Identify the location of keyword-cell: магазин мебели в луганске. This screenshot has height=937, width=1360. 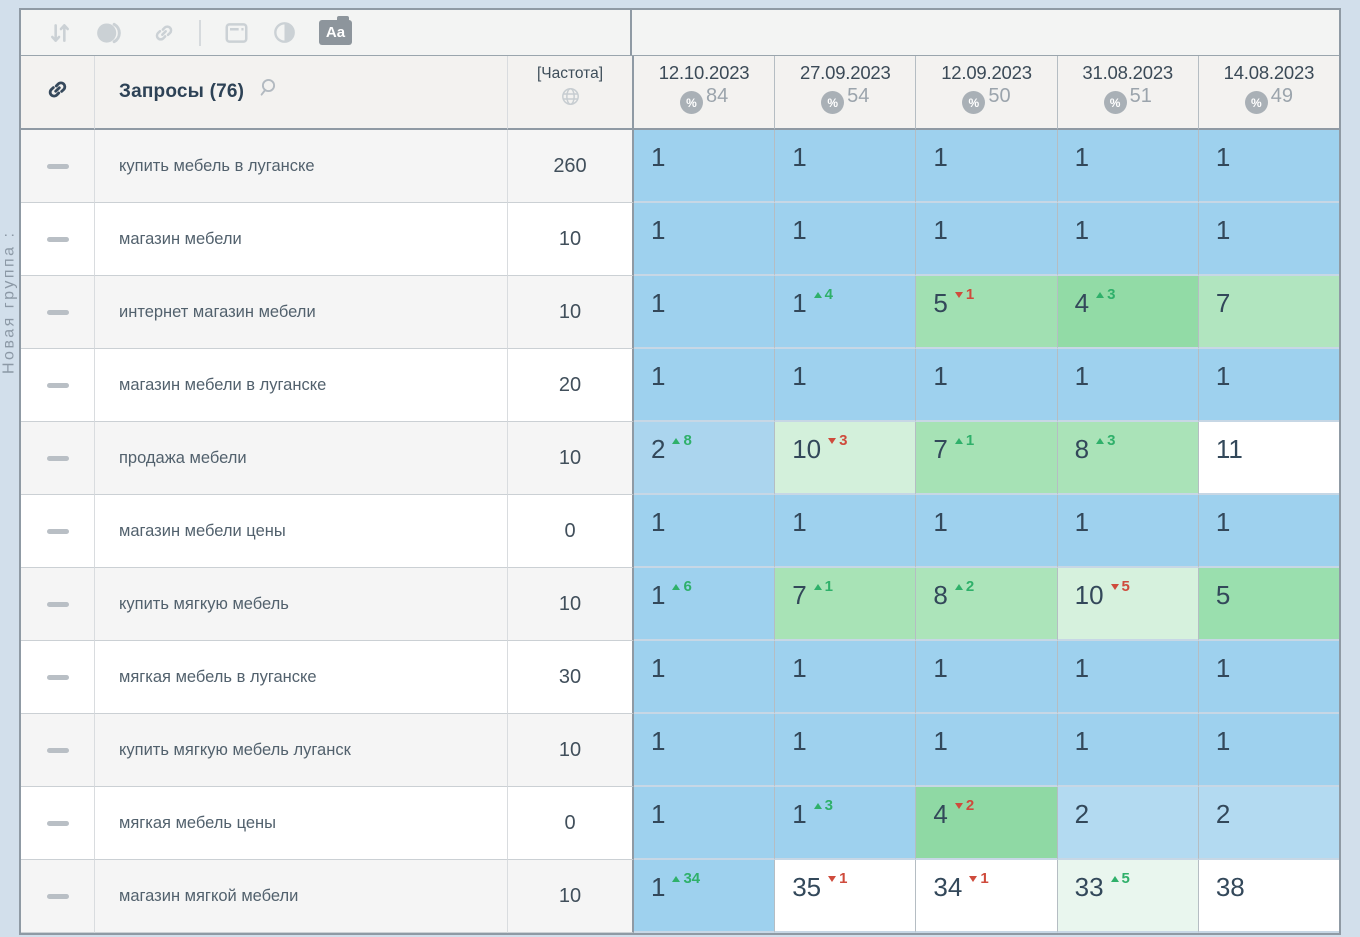
(301, 385).